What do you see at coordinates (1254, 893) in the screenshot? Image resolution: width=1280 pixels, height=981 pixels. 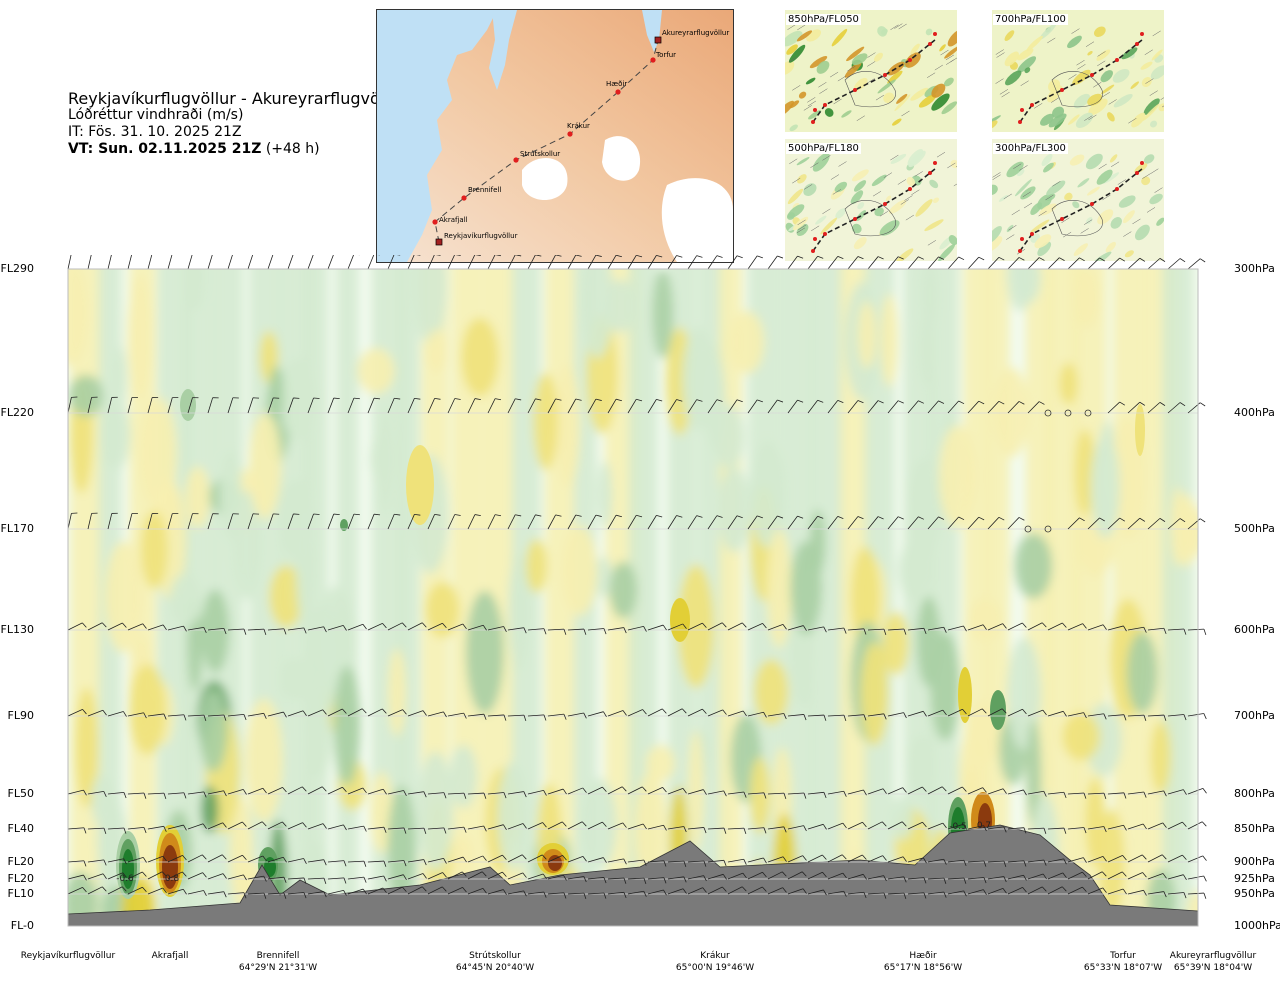 I see `pressure-level-label: 950hPa` at bounding box center [1254, 893].